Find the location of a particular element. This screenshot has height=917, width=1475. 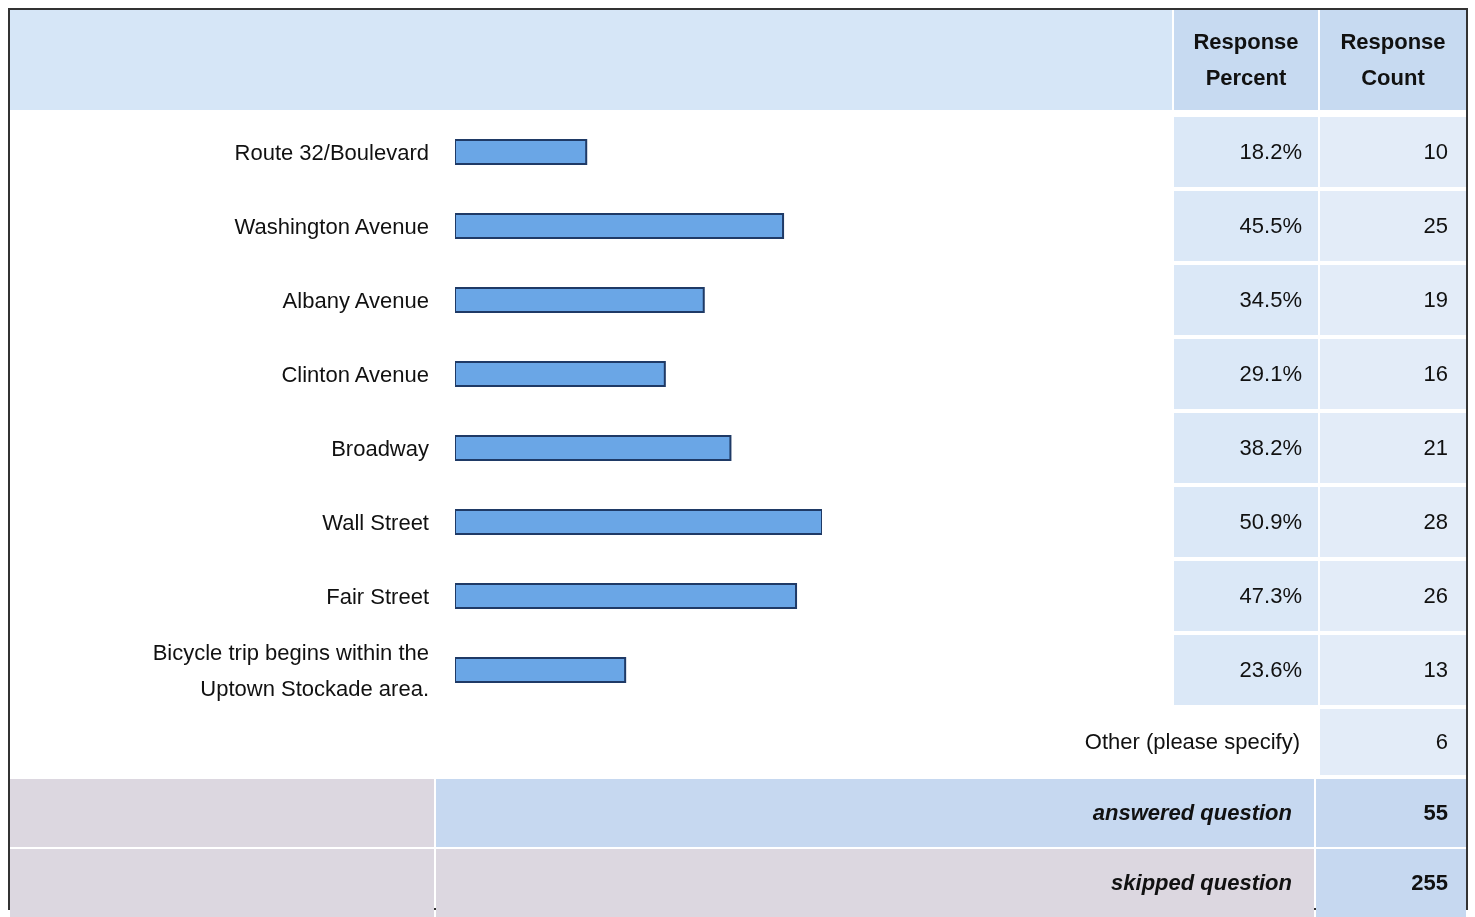

data-label: 29.1% is located at coordinates (1246, 374).